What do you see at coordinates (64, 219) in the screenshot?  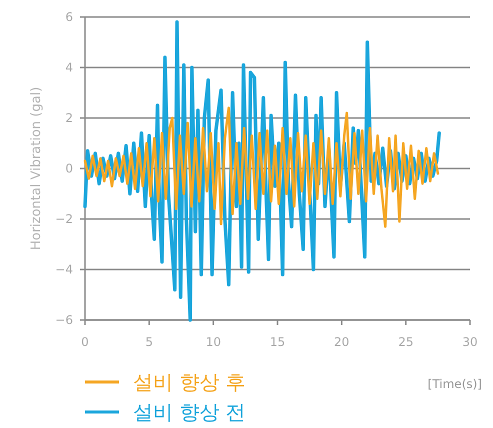 I see `y-tick-label: −2` at bounding box center [64, 219].